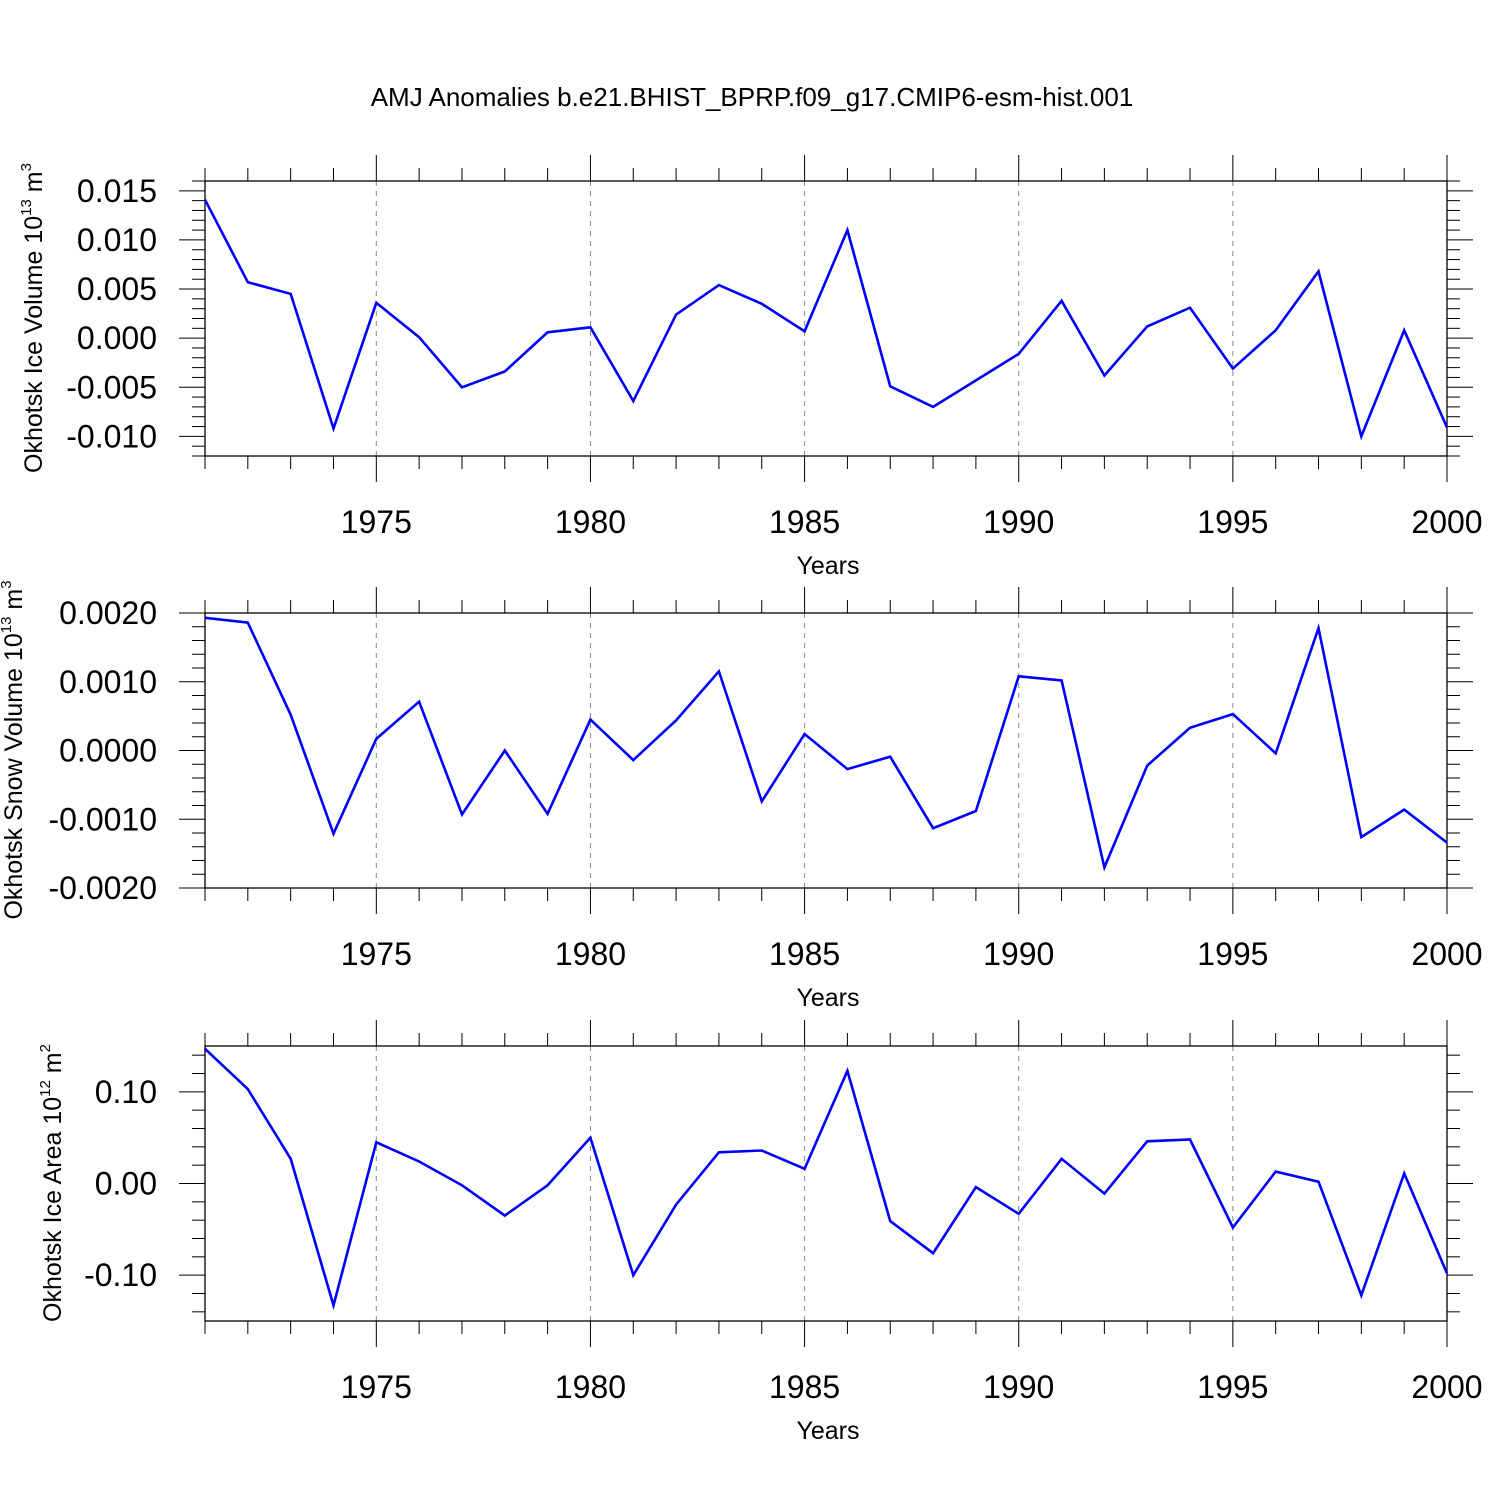  Describe the element at coordinates (111, 387) in the screenshot. I see `y-tick-label: -0.005` at that location.